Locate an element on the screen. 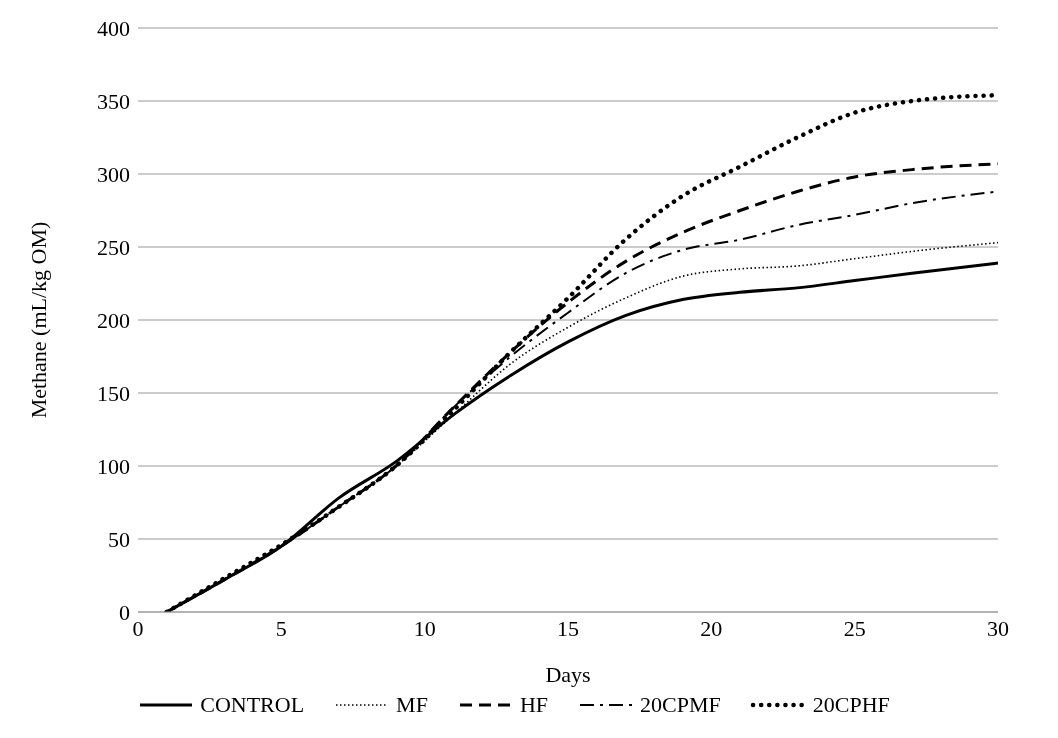  y-tick-label: 300 is located at coordinates (113, 174).